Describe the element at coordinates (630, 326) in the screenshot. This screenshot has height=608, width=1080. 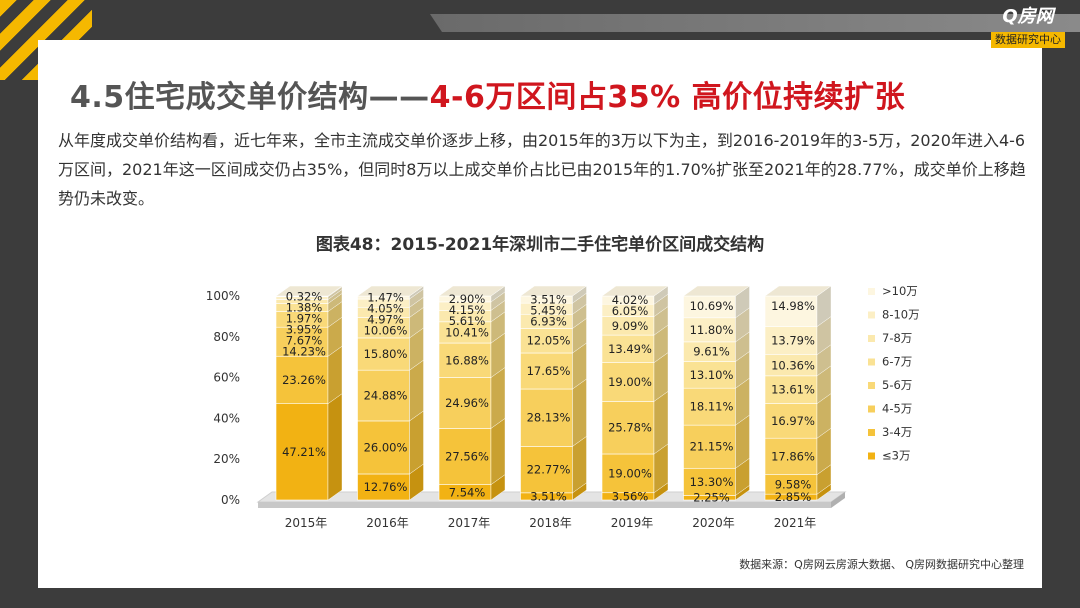
I see `data-label: 9.09%` at that location.